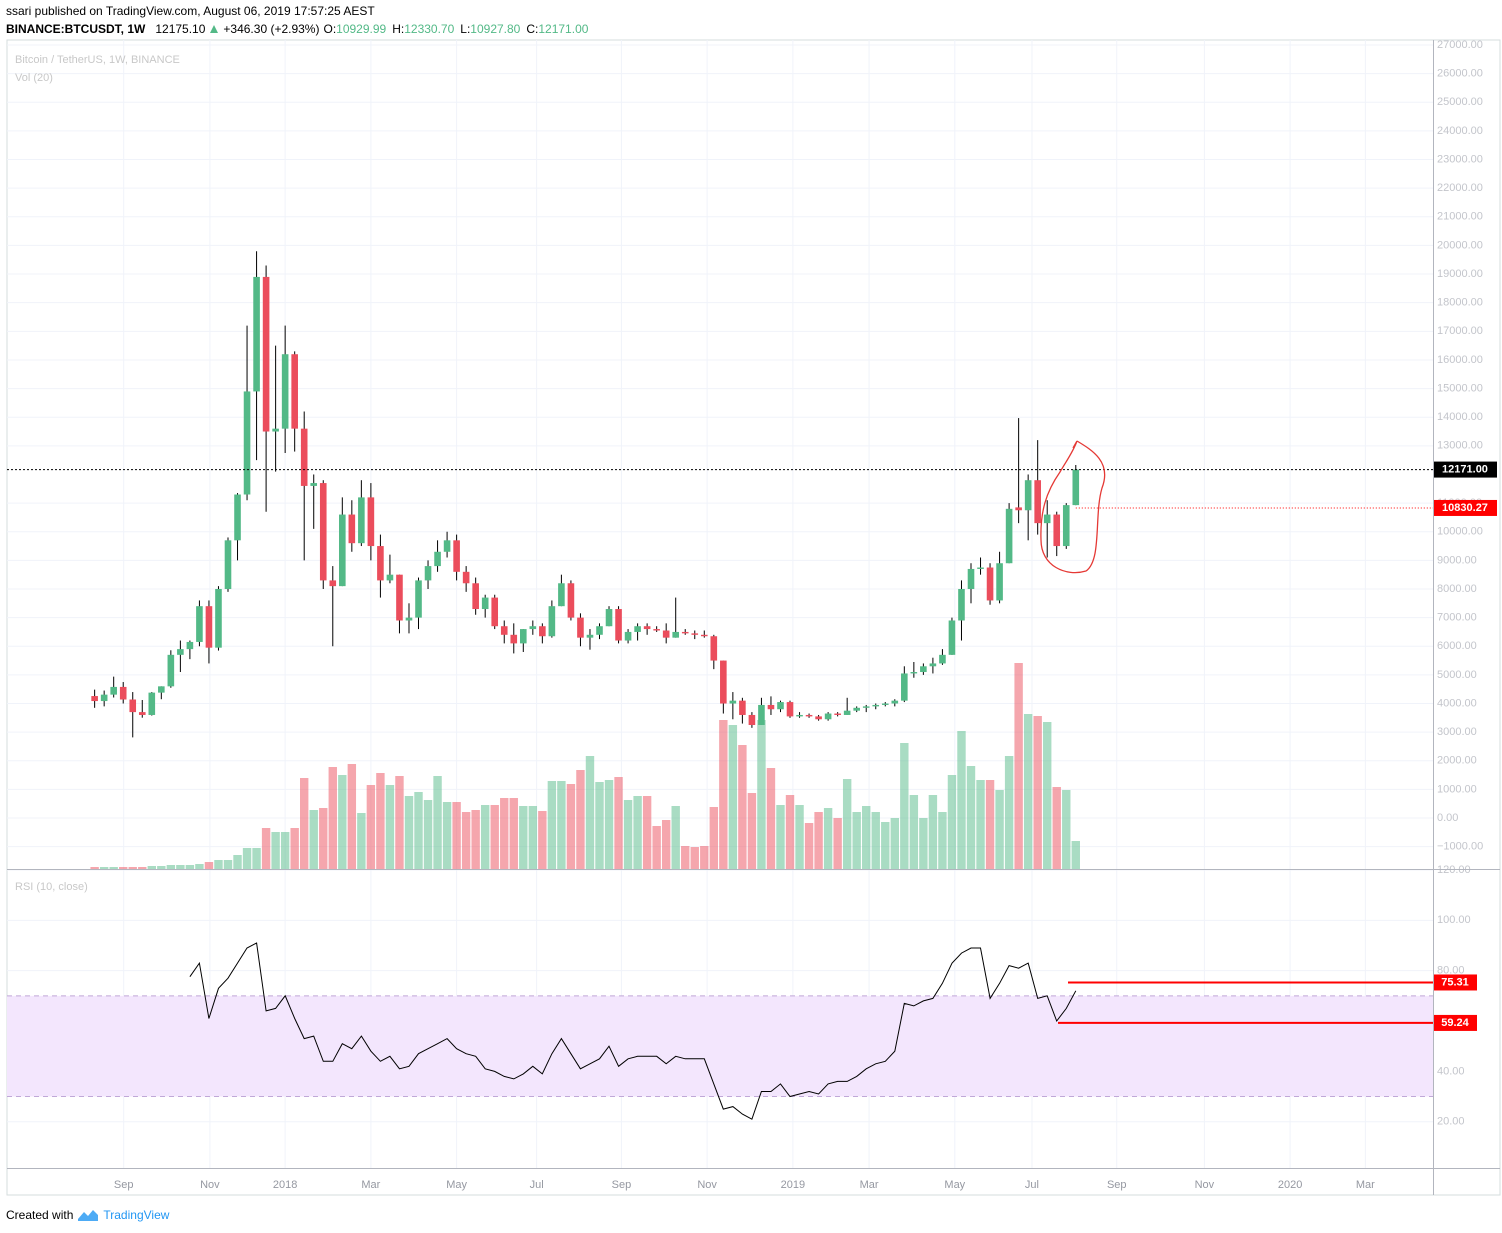 Image resolution: width=1502 pixels, height=1233 pixels. Describe the element at coordinates (1460, 131) in the screenshot. I see `y-tick-label: 24000.00` at that location.